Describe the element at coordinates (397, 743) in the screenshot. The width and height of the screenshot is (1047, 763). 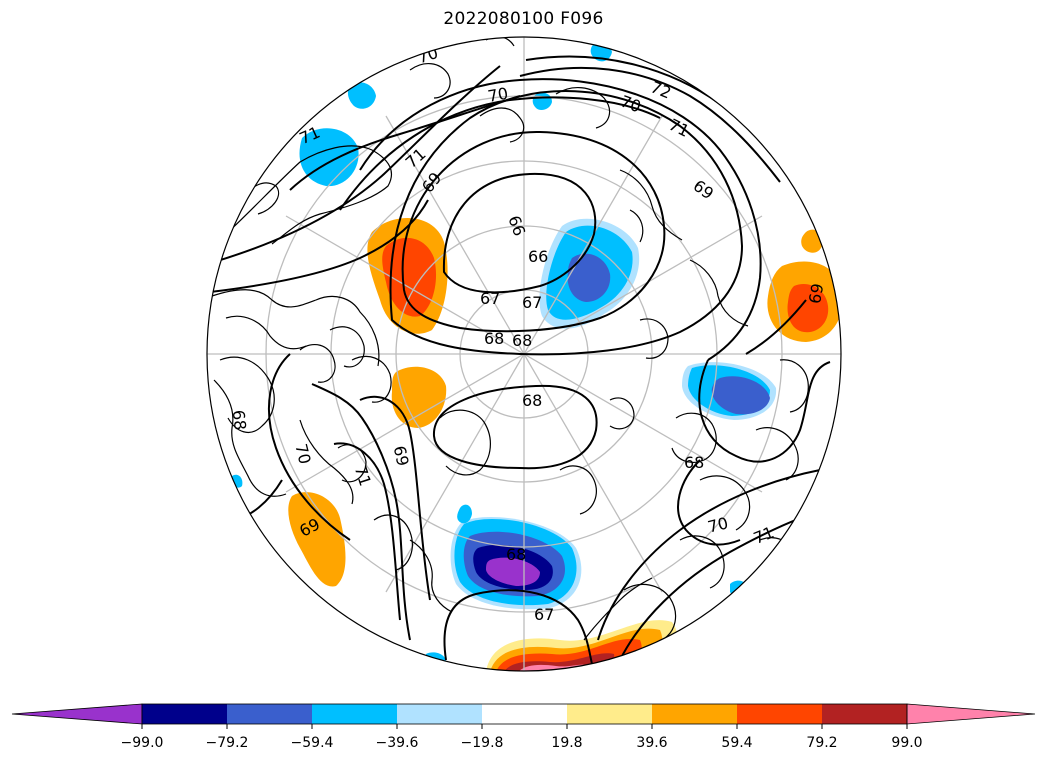
I see `colorbar-tick-label: −39.6` at that location.